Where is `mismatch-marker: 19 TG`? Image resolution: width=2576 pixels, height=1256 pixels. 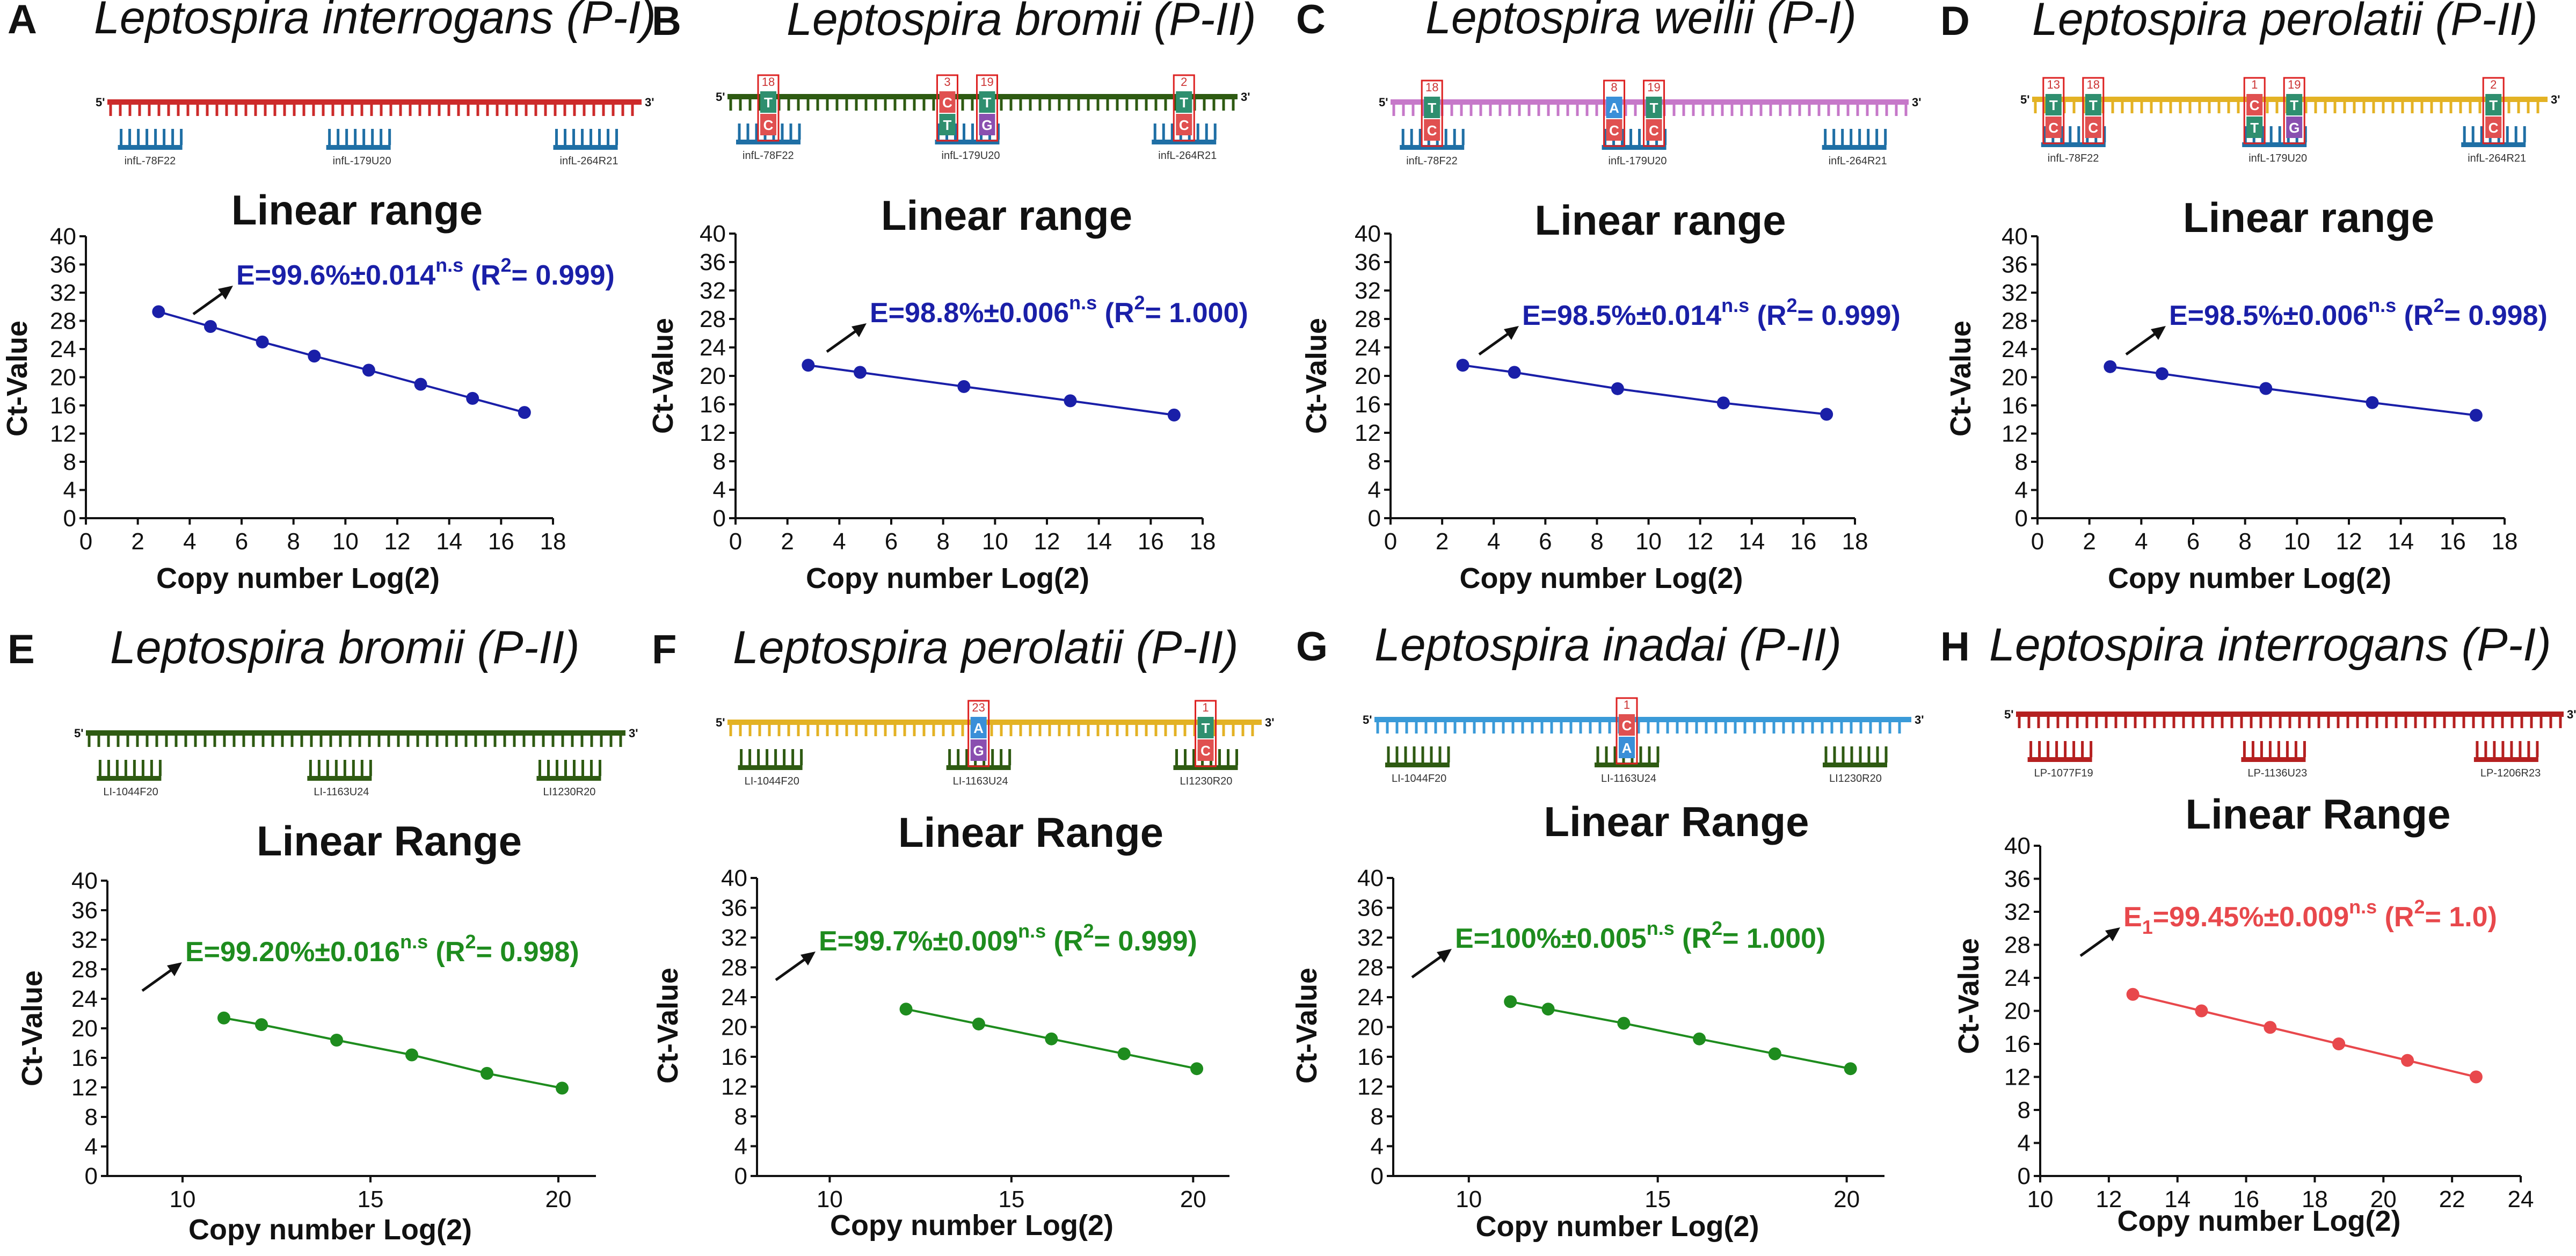 mismatch-marker: 19 TG is located at coordinates (987, 108).